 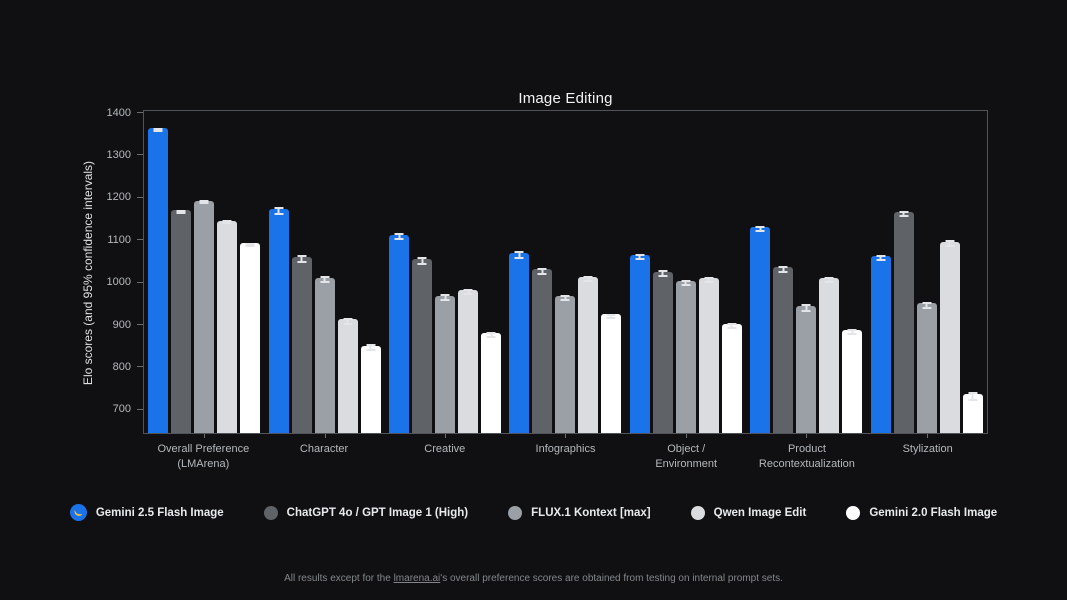 What do you see at coordinates (121, 324) in the screenshot?
I see `y-tick-label: 900` at bounding box center [121, 324].